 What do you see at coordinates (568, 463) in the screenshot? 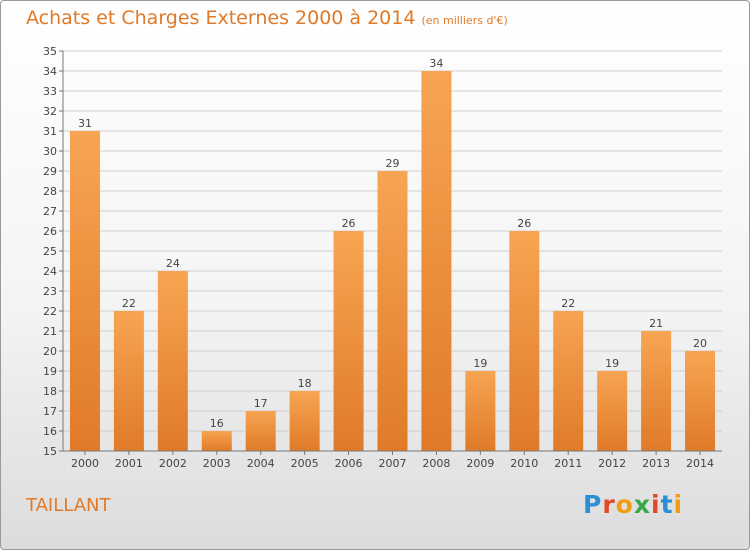
I see `x-tick-label: 2011` at bounding box center [568, 463].